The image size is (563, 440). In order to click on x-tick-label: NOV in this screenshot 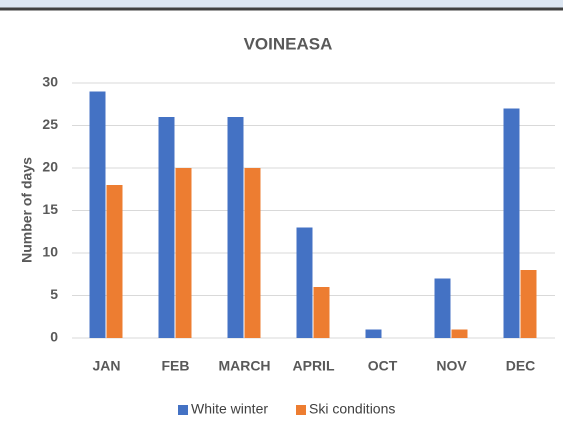, I will do `click(451, 366)`.